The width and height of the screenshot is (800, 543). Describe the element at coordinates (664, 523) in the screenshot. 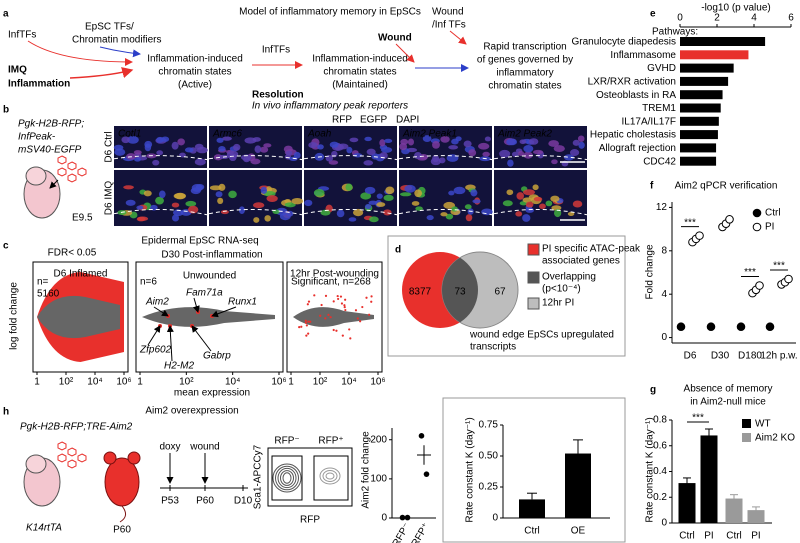

I see `y-tick-label: 0` at that location.